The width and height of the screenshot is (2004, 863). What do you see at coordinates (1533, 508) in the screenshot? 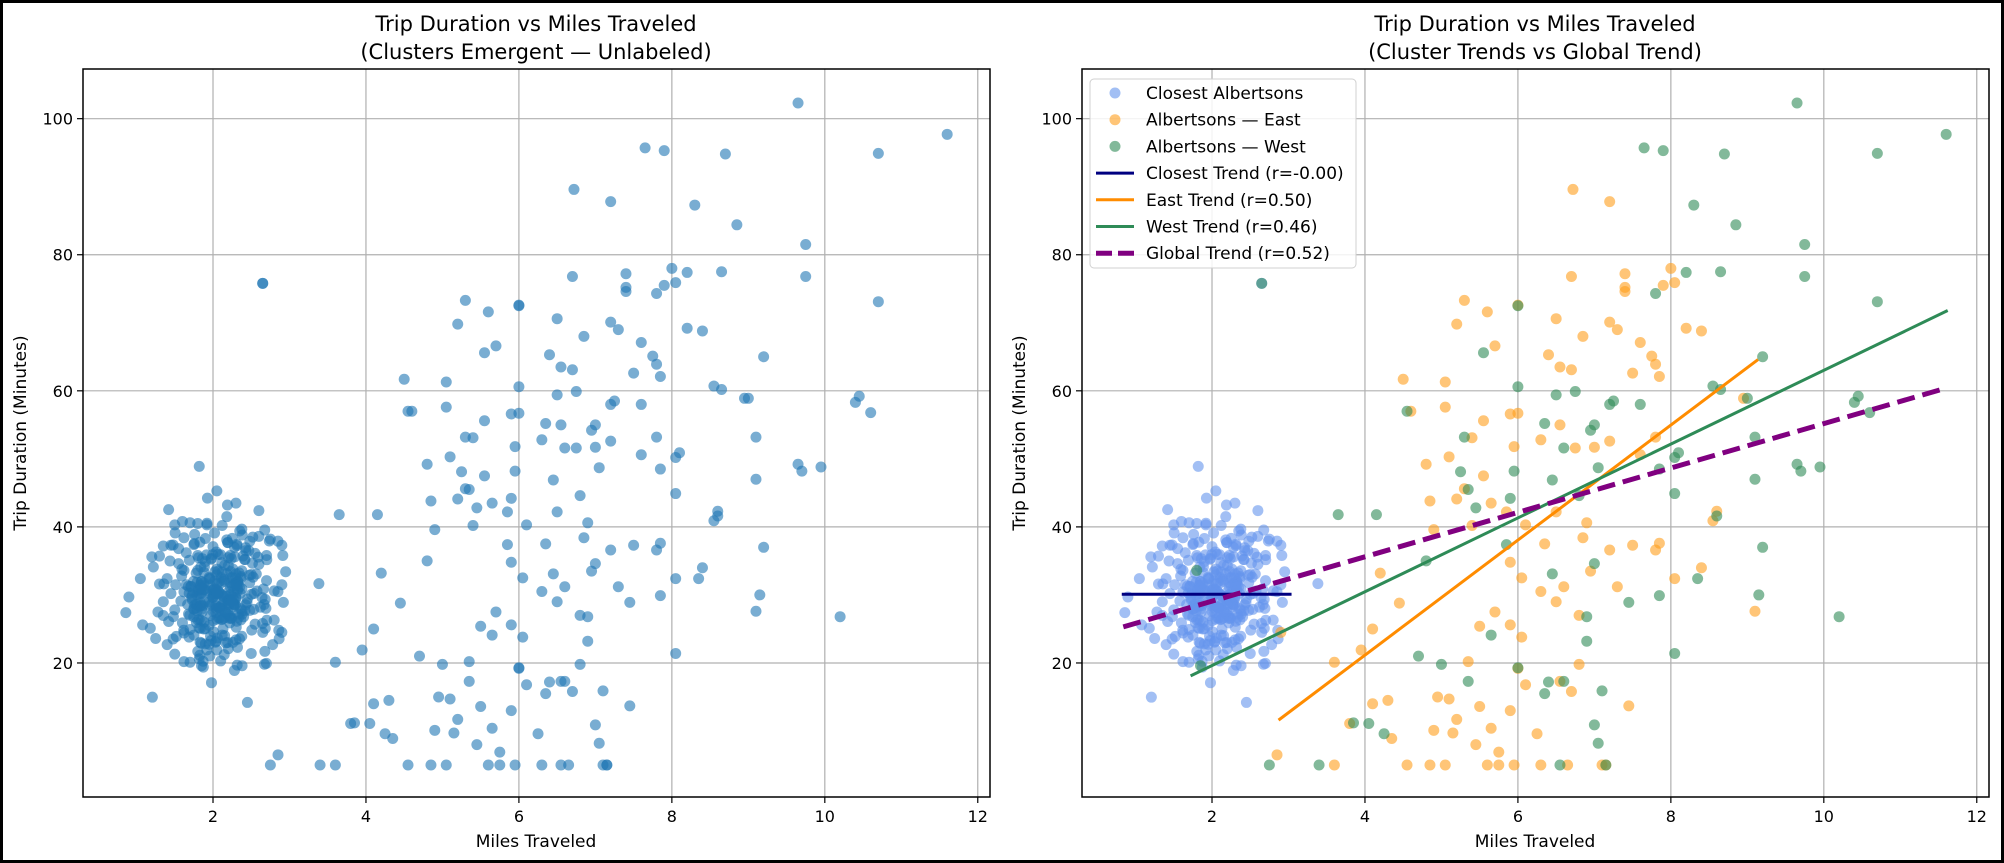
I see `global-trend-line` at bounding box center [1533, 508].